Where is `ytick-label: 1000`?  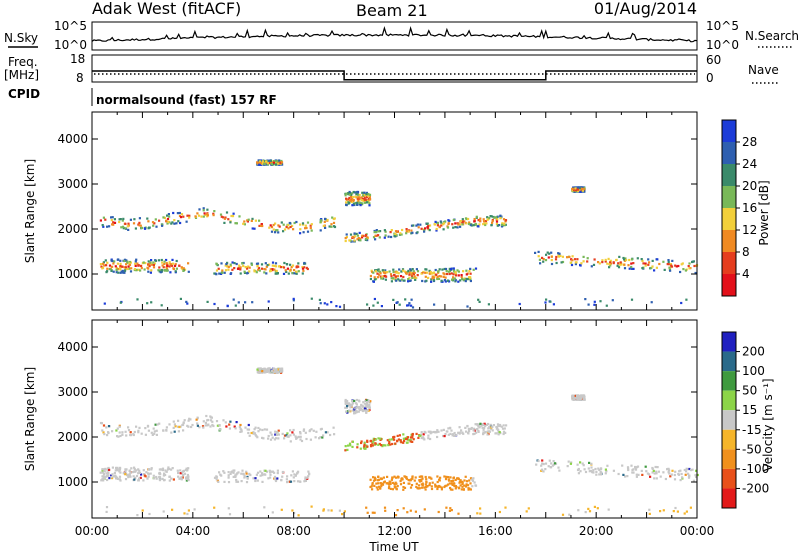
ytick-label: 1000 is located at coordinates (72, 482).